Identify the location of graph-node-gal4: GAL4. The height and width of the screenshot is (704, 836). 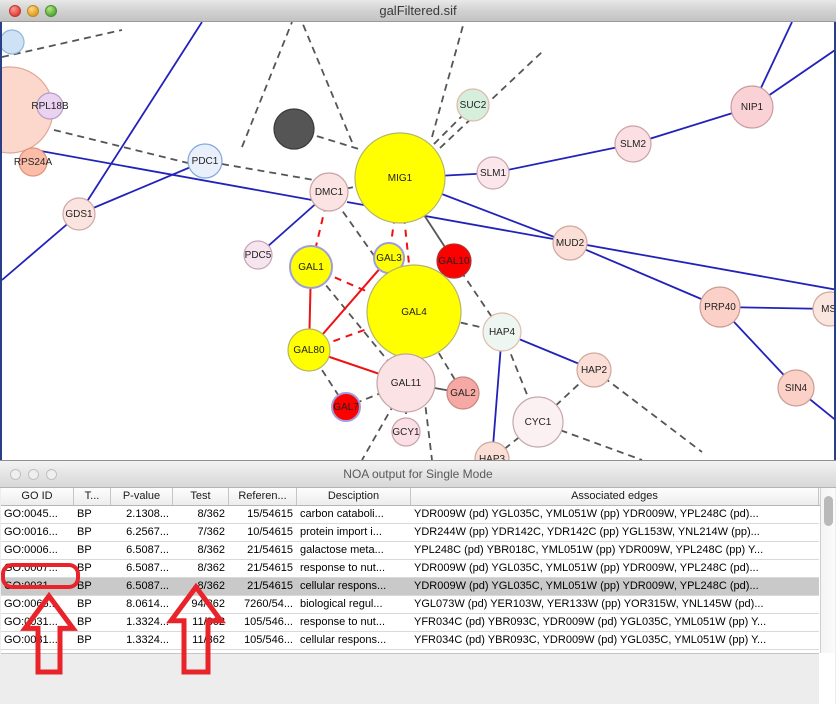
(414, 312).